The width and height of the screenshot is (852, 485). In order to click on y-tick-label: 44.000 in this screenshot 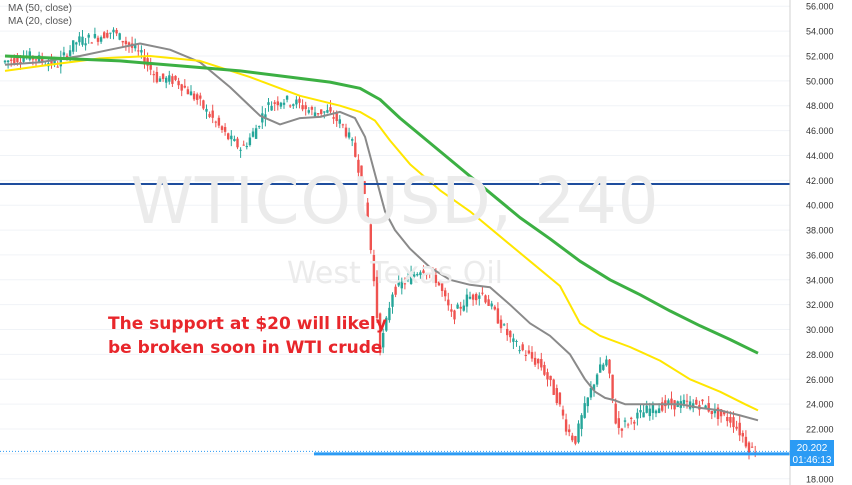, I will do `click(820, 156)`.